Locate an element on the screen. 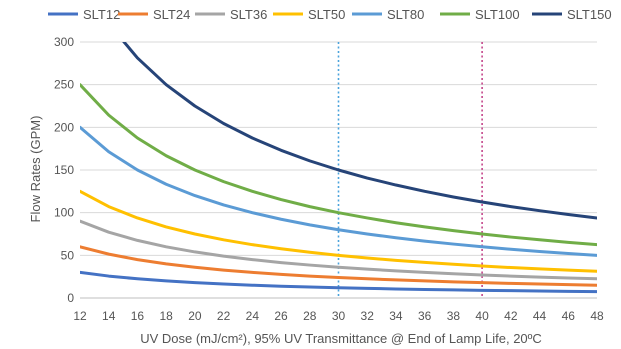  legend-item-slt50: SLT50 is located at coordinates (309, 14).